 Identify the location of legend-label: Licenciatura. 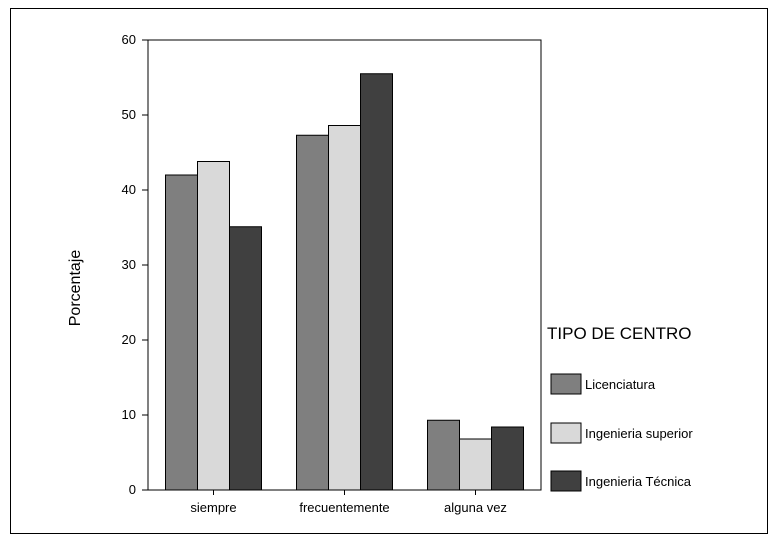
(620, 384).